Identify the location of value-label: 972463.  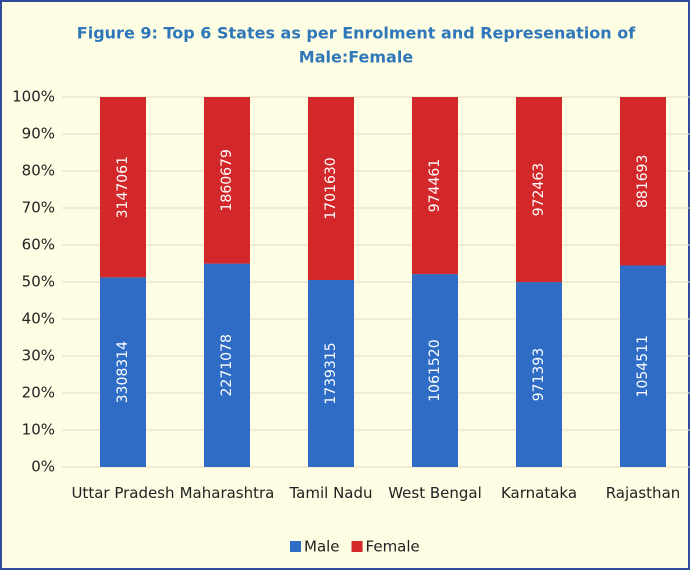
(539, 189).